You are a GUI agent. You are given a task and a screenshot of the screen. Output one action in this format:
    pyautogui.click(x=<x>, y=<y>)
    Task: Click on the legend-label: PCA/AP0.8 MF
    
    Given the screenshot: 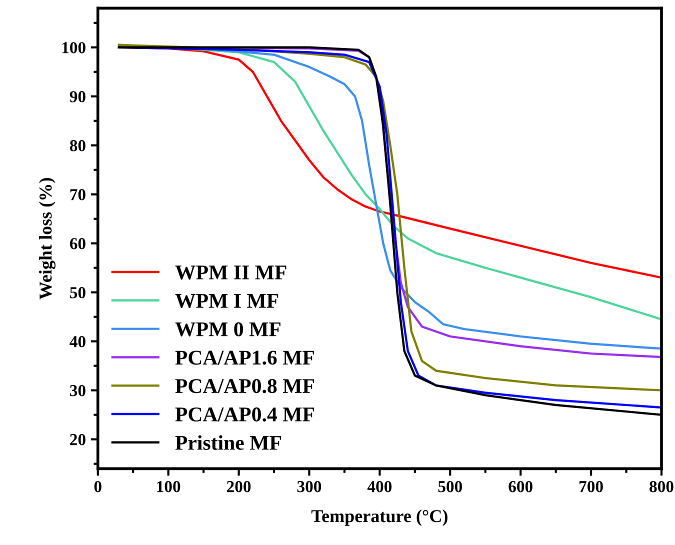 What is the action you would take?
    pyautogui.click(x=244, y=386)
    